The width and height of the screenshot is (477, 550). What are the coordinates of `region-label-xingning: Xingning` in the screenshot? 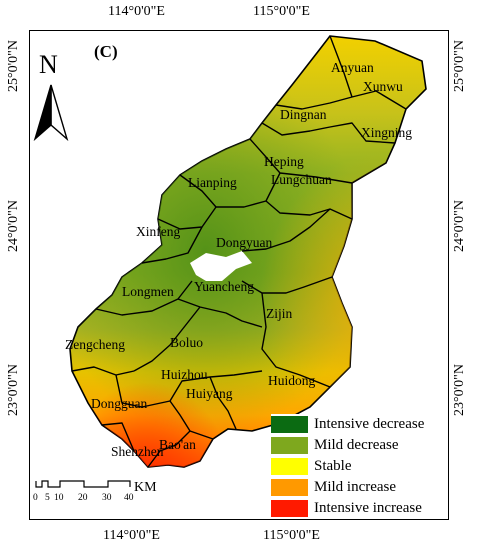 It's located at (386, 132).